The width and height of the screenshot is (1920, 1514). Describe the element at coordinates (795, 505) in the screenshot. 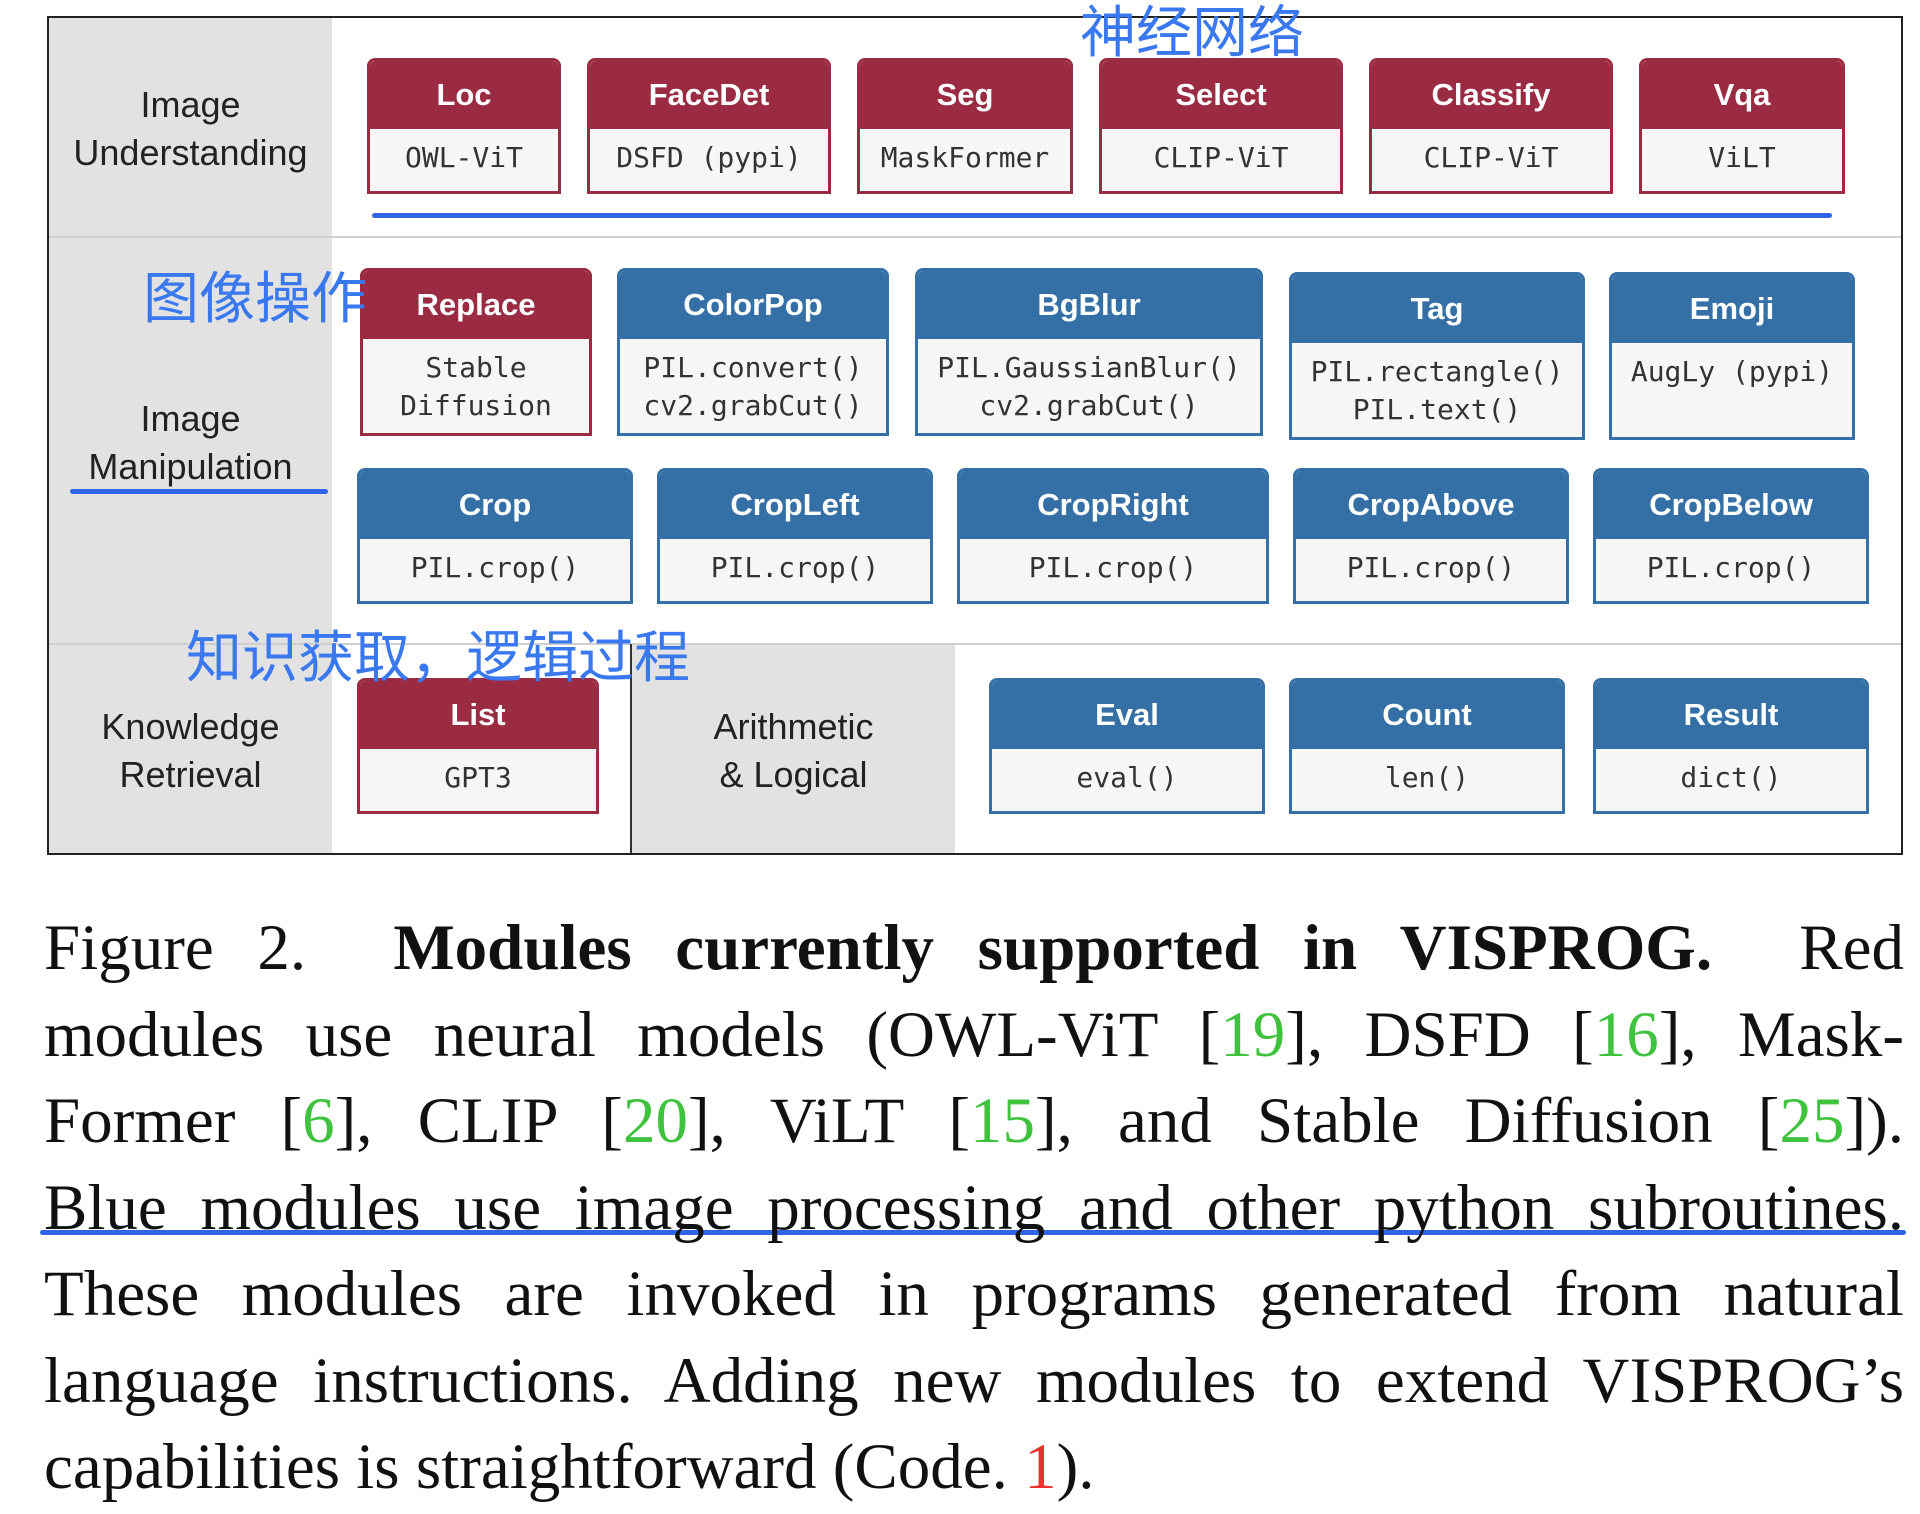

I see `module-name: CropLeft` at that location.